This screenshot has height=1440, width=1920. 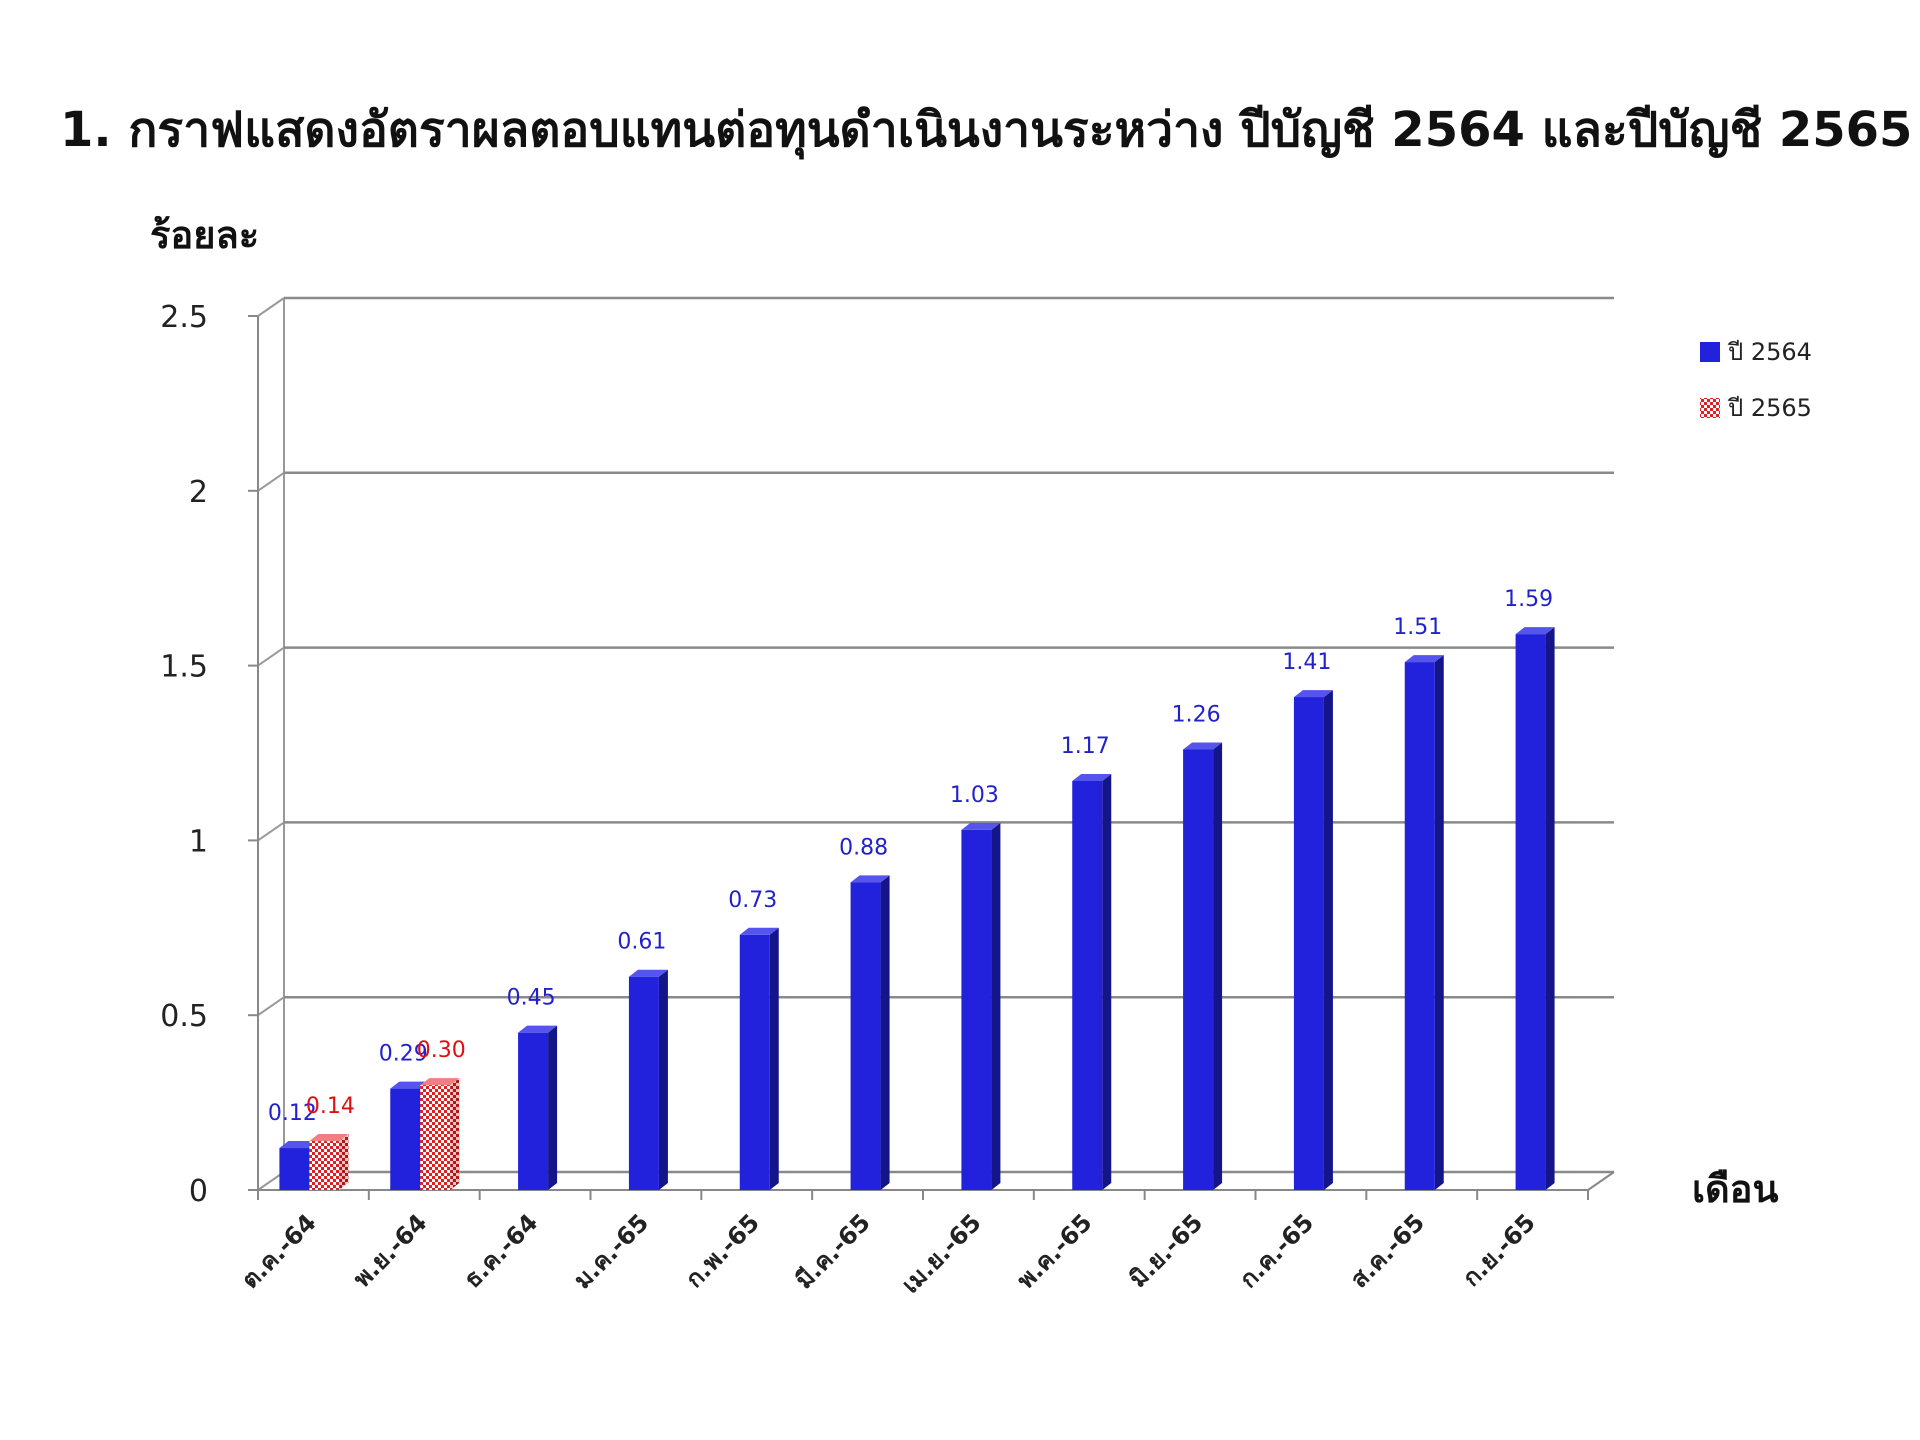 I want to click on x-category-label: มี.ค.-65, so click(x=833, y=1251).